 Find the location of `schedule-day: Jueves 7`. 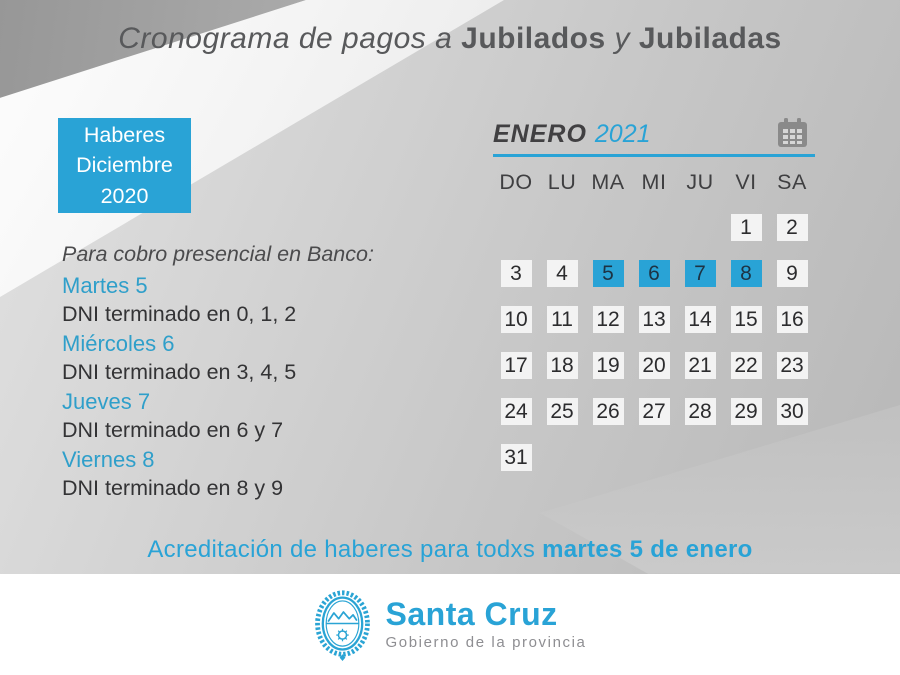

schedule-day: Jueves 7 is located at coordinates (106, 401).